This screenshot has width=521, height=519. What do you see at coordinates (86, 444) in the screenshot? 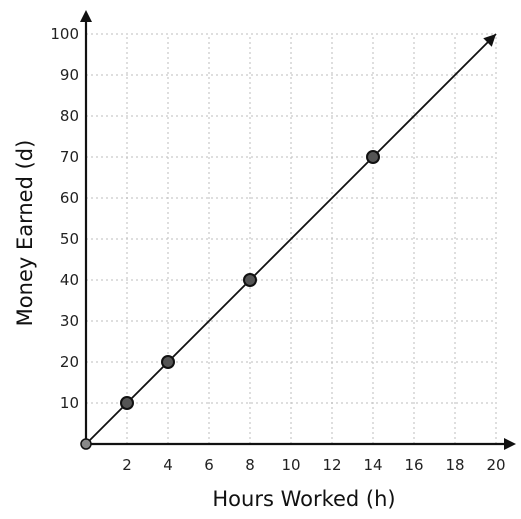
I see `origin-point` at bounding box center [86, 444].